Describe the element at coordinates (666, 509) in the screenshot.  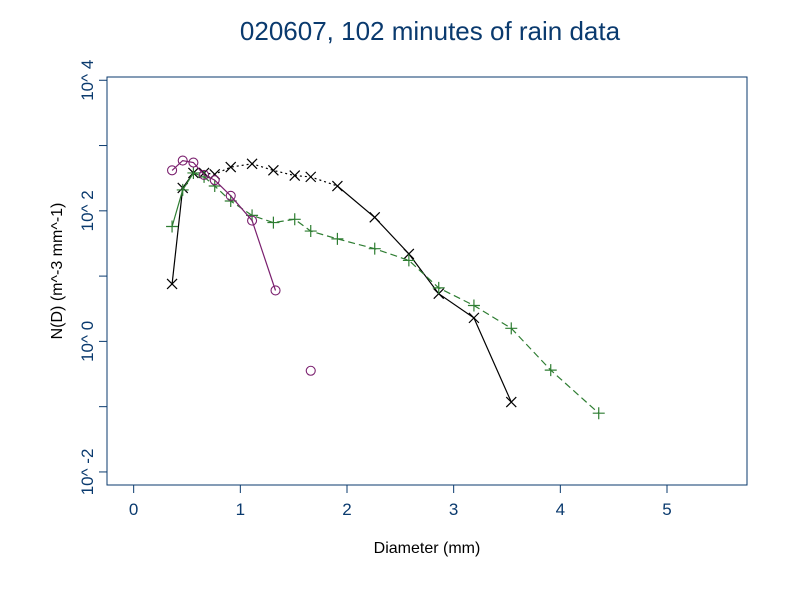
I see `x-tick-label: 5` at that location.